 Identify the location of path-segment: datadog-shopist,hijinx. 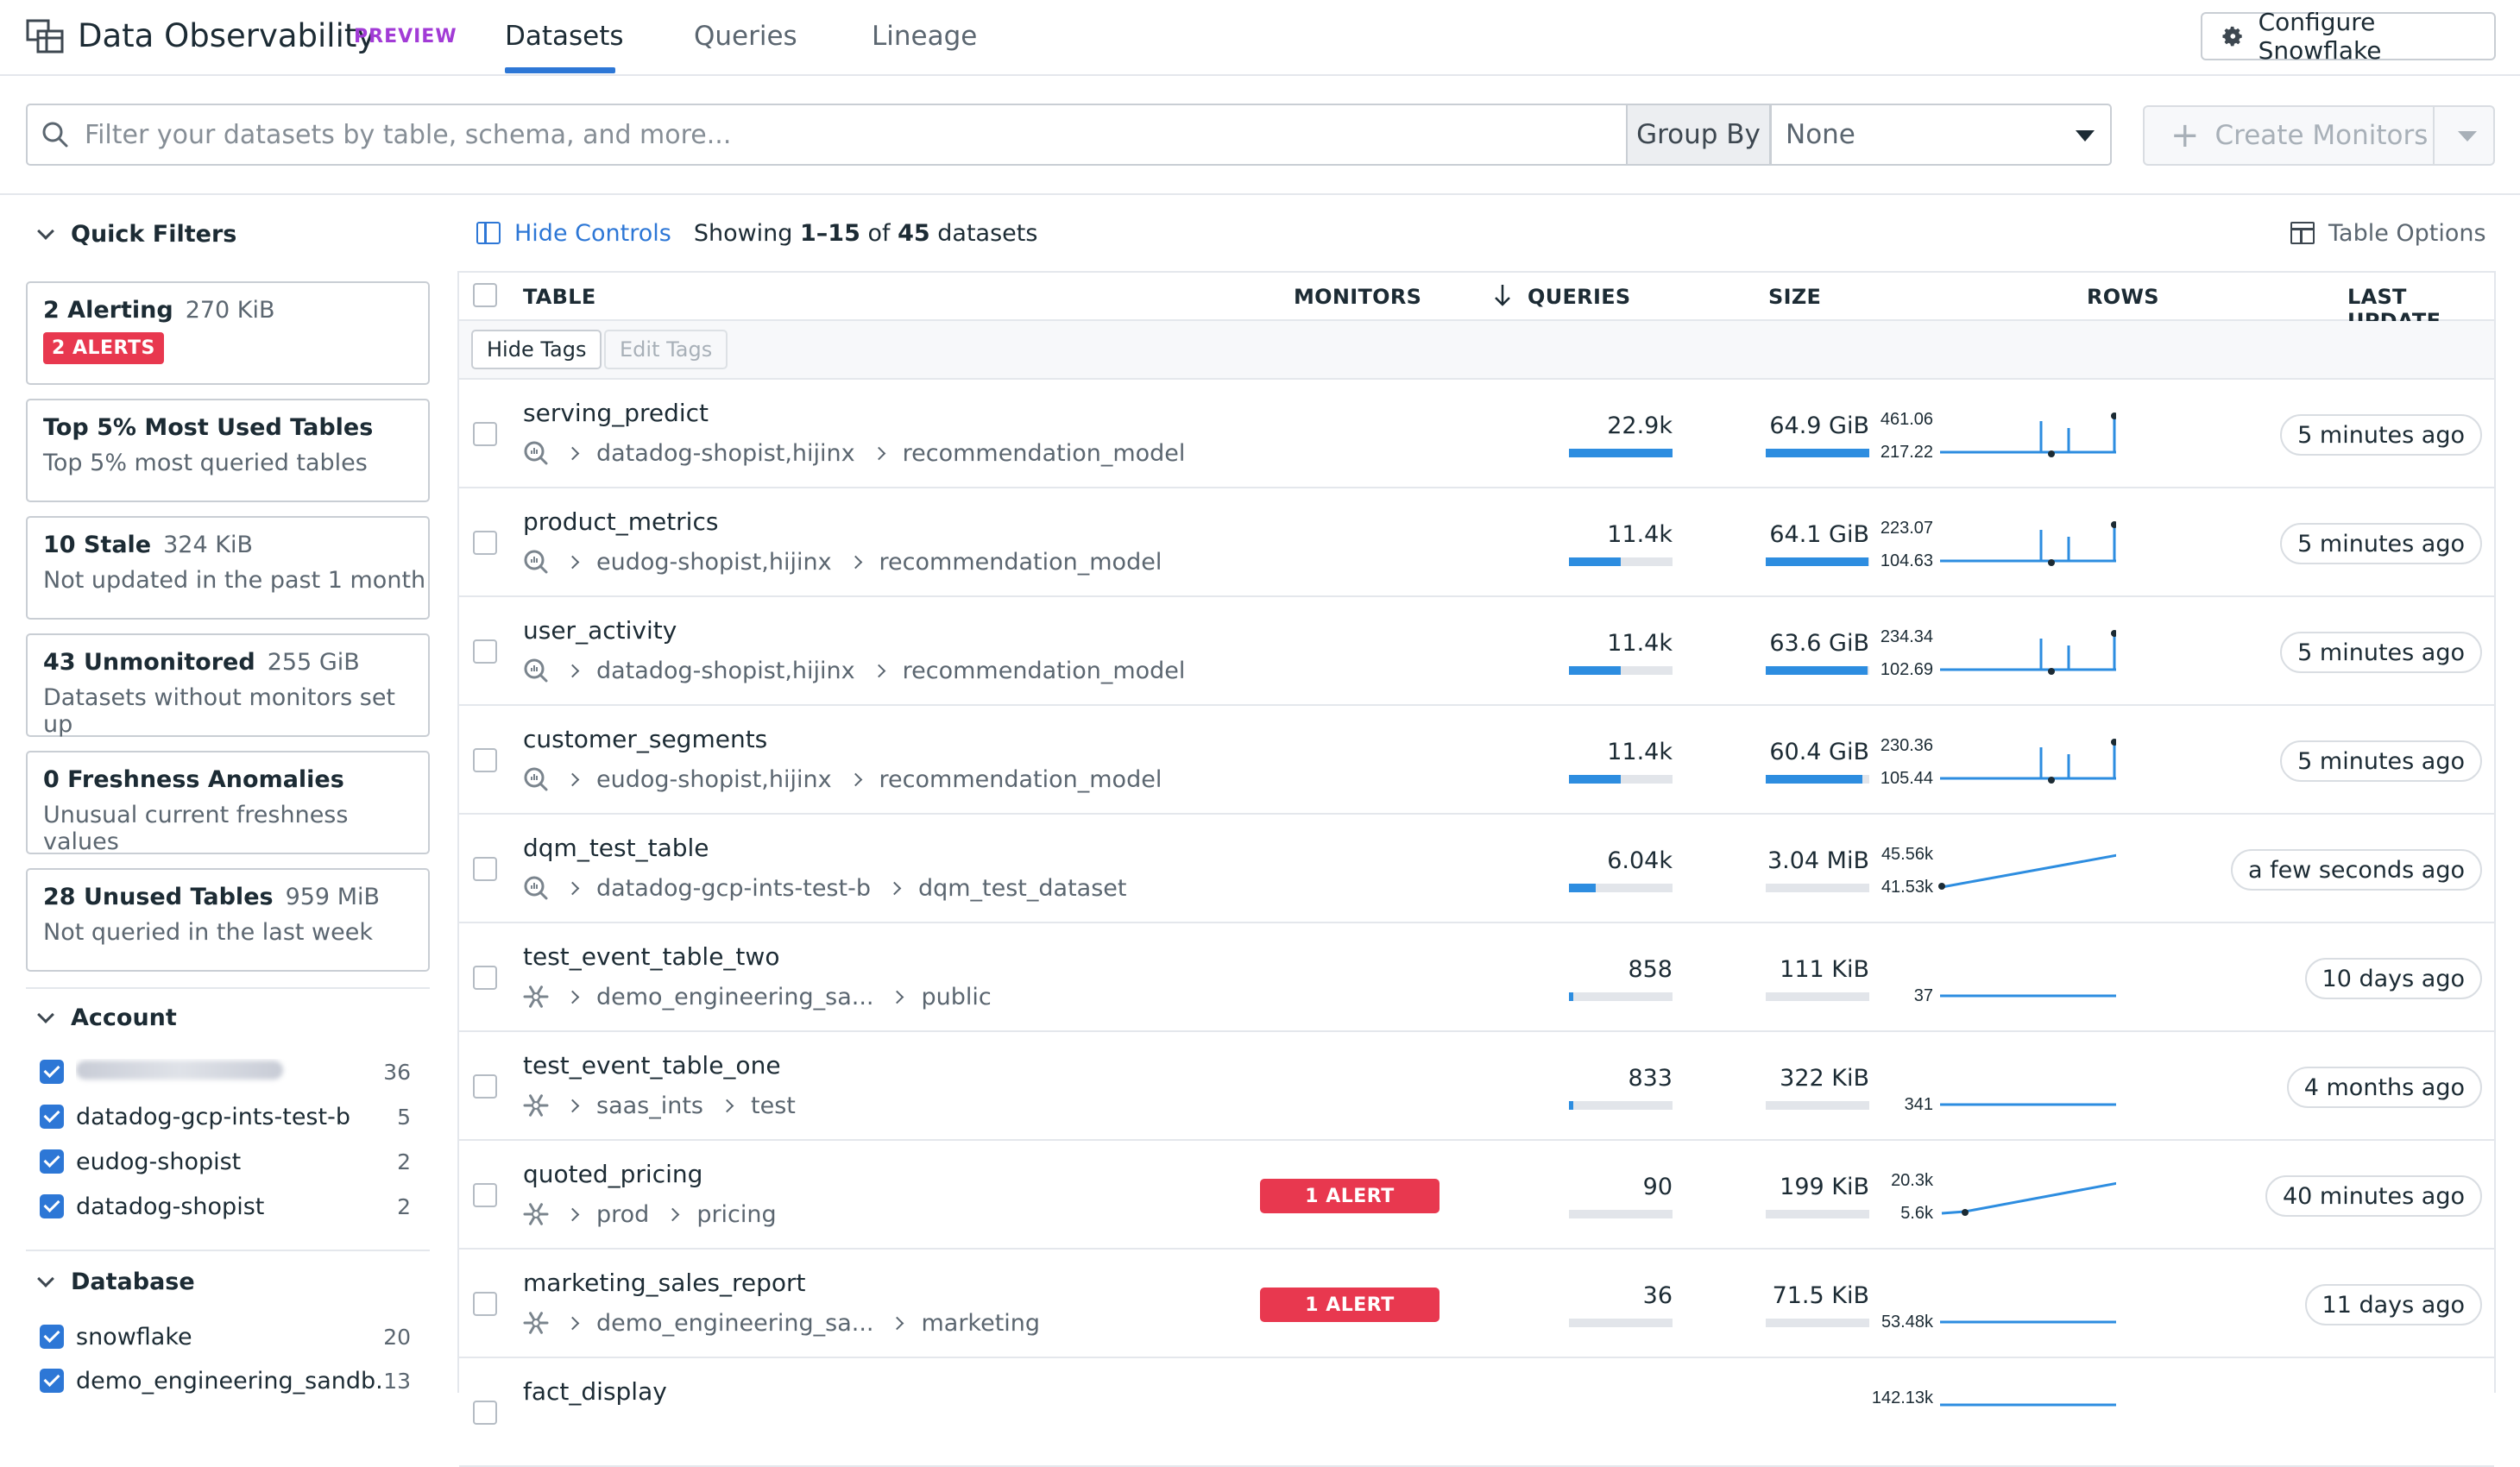
(726, 453).